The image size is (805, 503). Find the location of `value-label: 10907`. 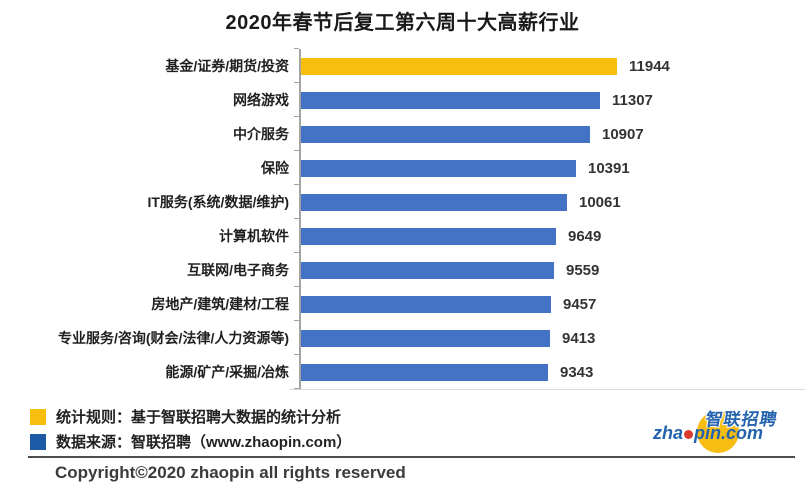

value-label: 10907 is located at coordinates (623, 134).